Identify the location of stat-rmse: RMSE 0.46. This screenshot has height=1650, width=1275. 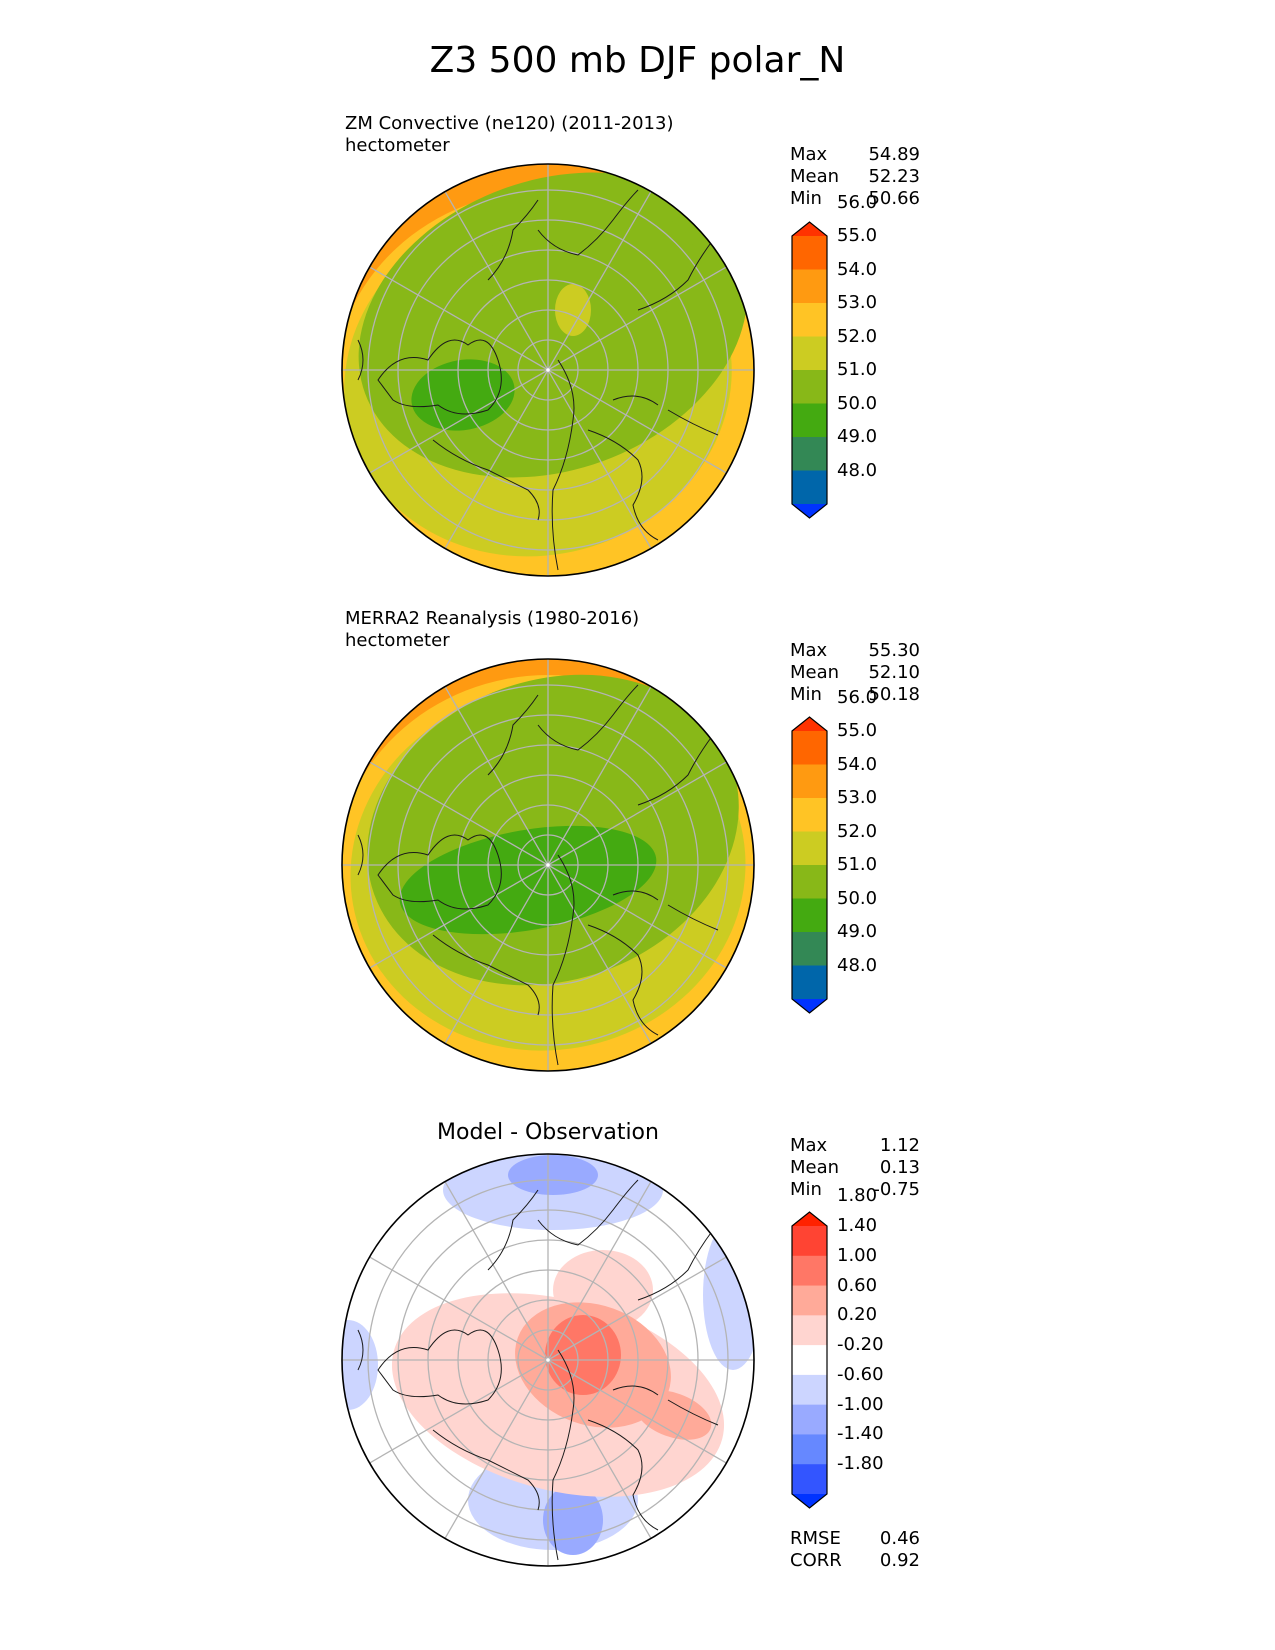
(855, 1539).